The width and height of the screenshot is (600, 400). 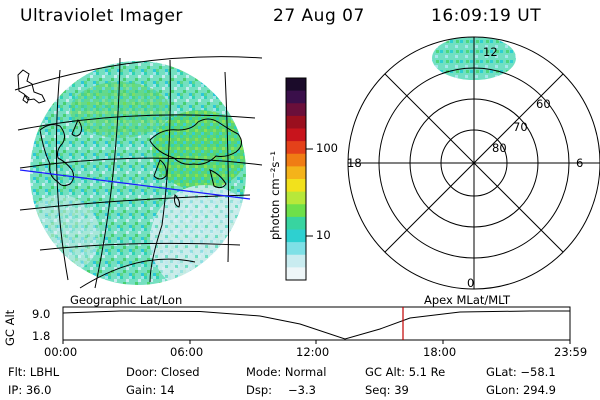 I want to click on observation-date: 27 Aug 07, so click(x=319, y=16).